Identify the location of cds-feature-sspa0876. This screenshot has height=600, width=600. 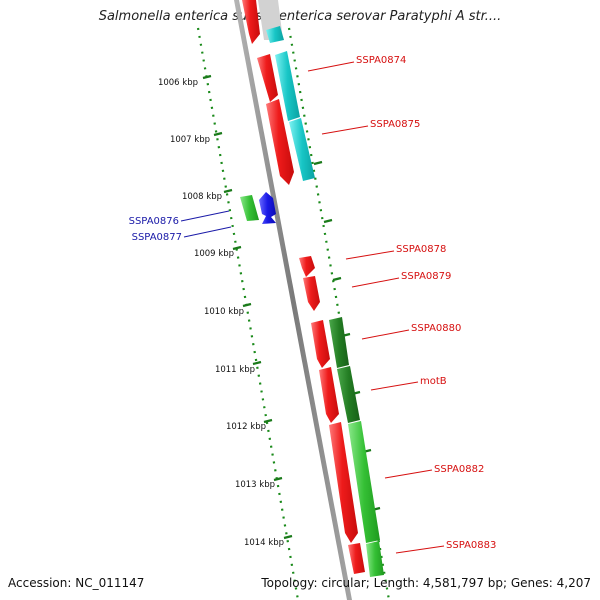
(249, 208).